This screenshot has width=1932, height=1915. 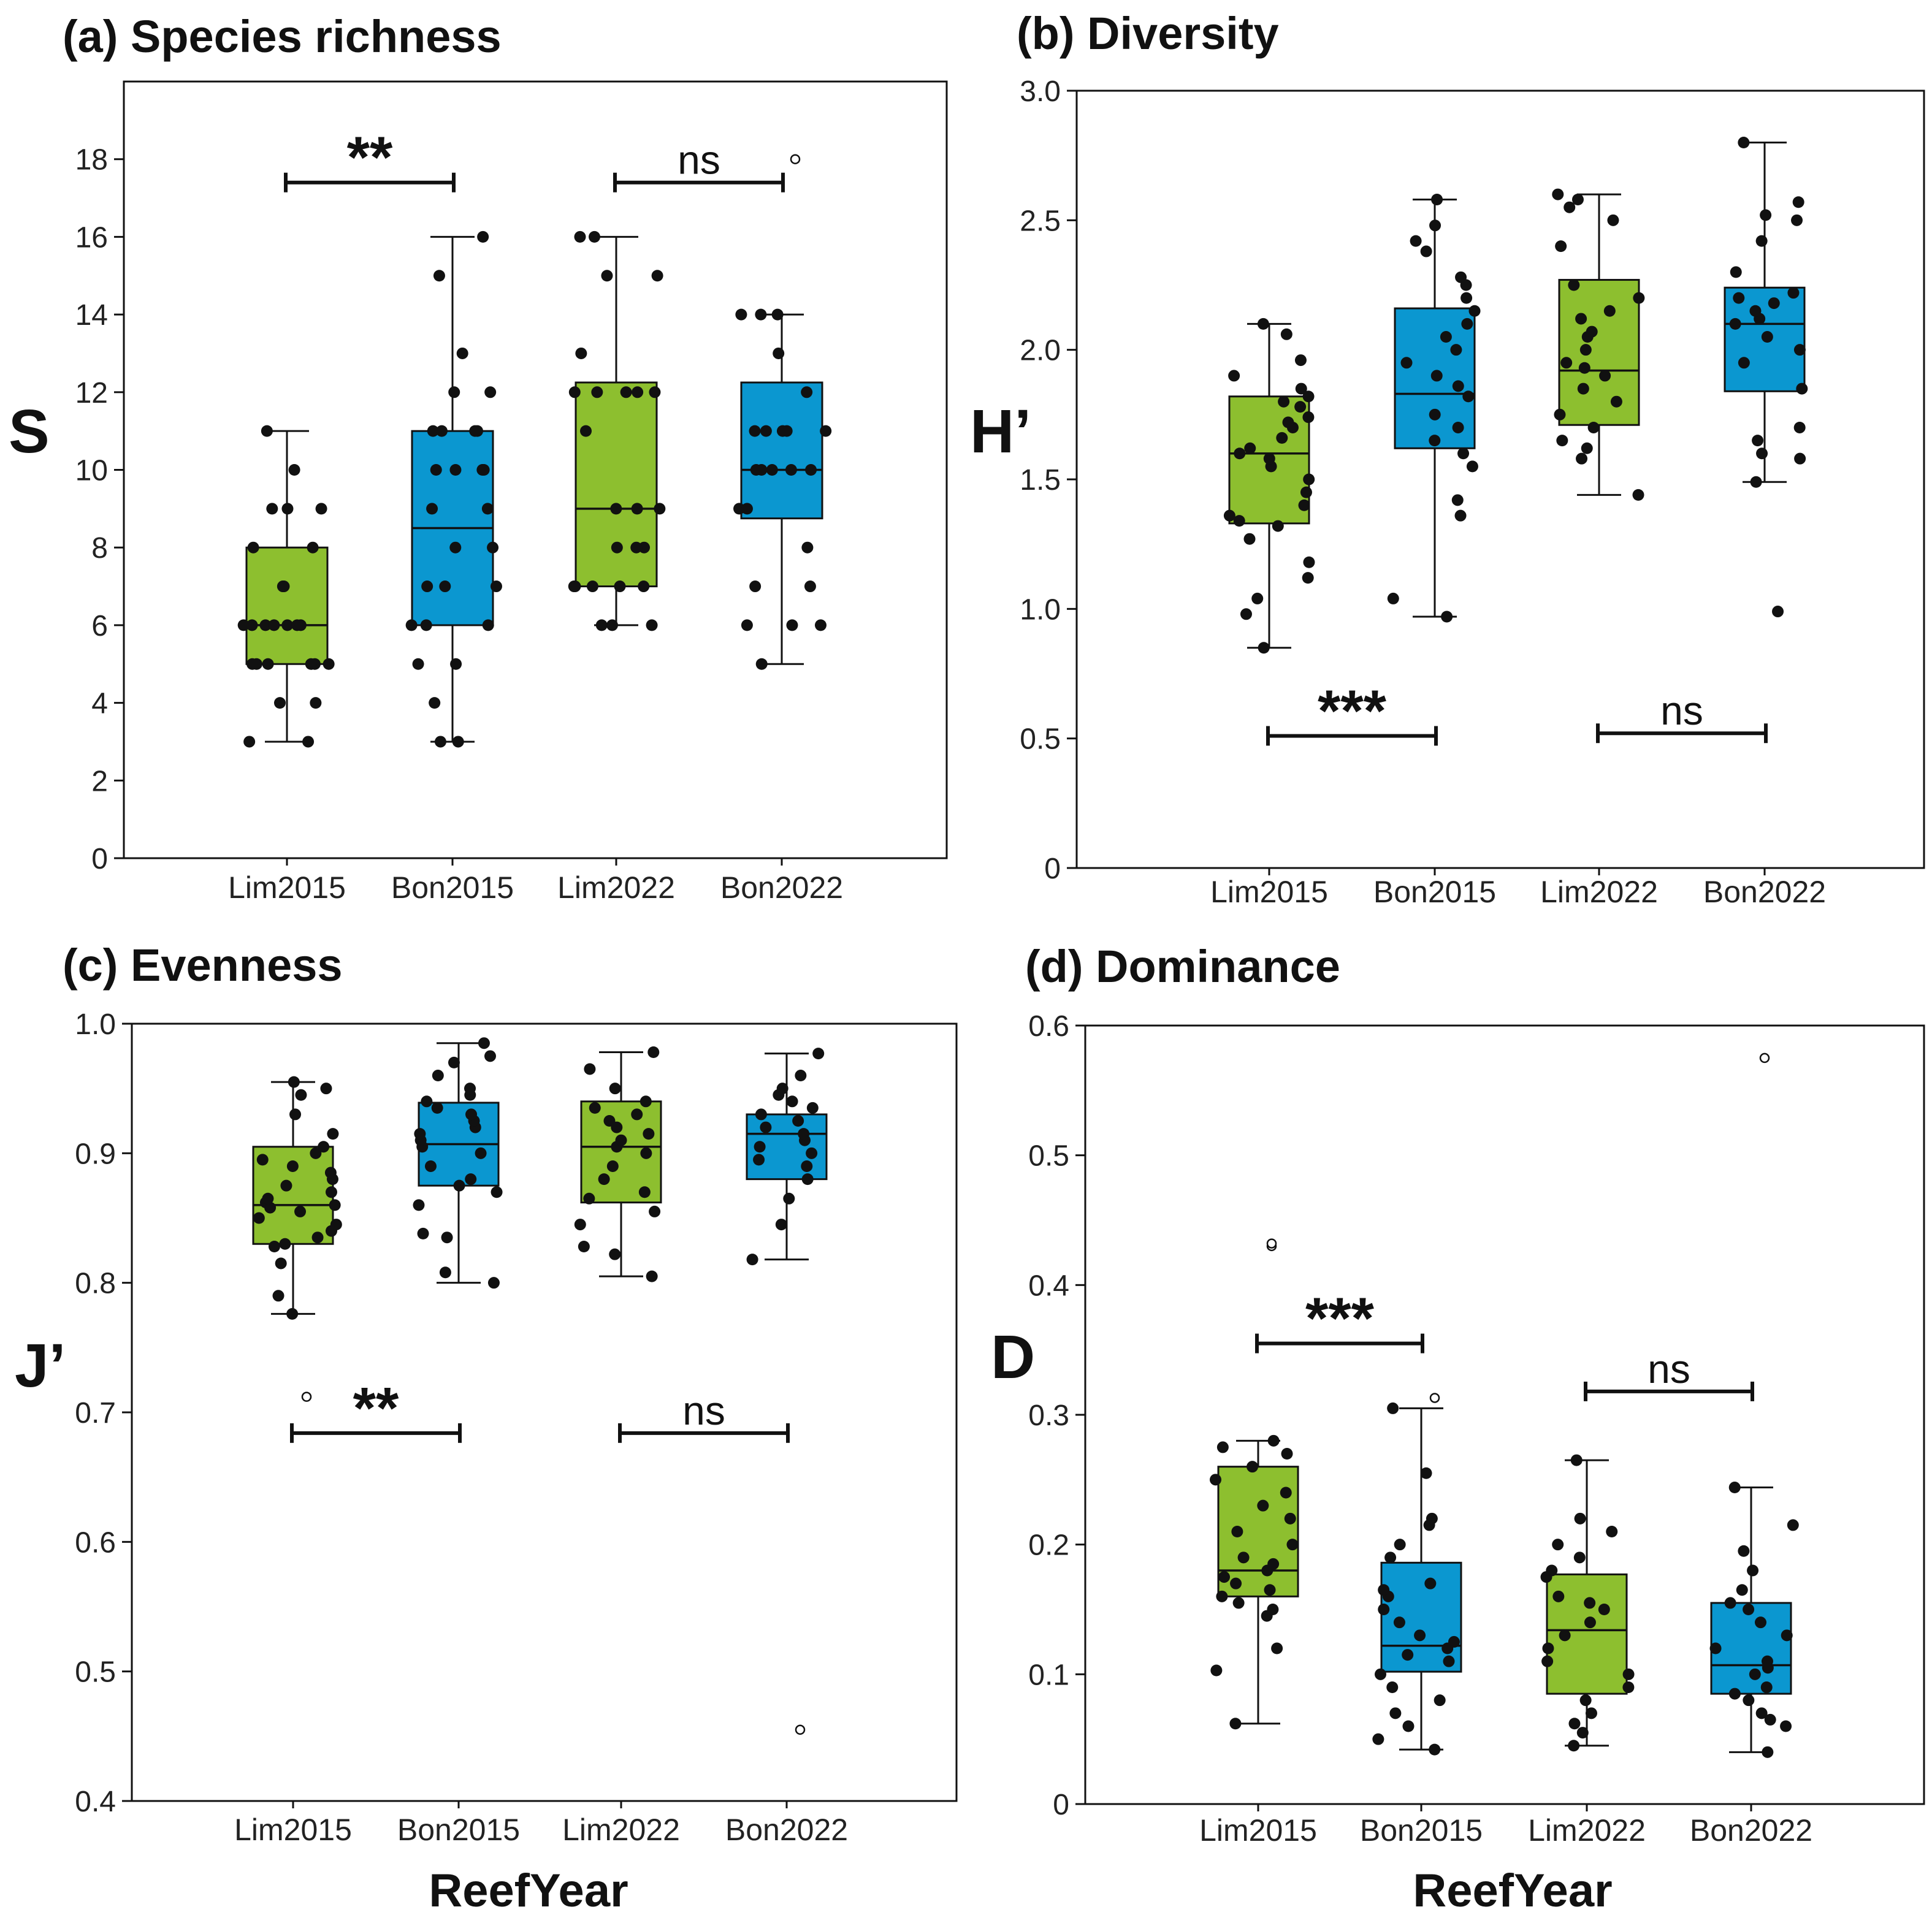 What do you see at coordinates (528, 1890) in the screenshot?
I see `panel-c-x-label: ReefYear` at bounding box center [528, 1890].